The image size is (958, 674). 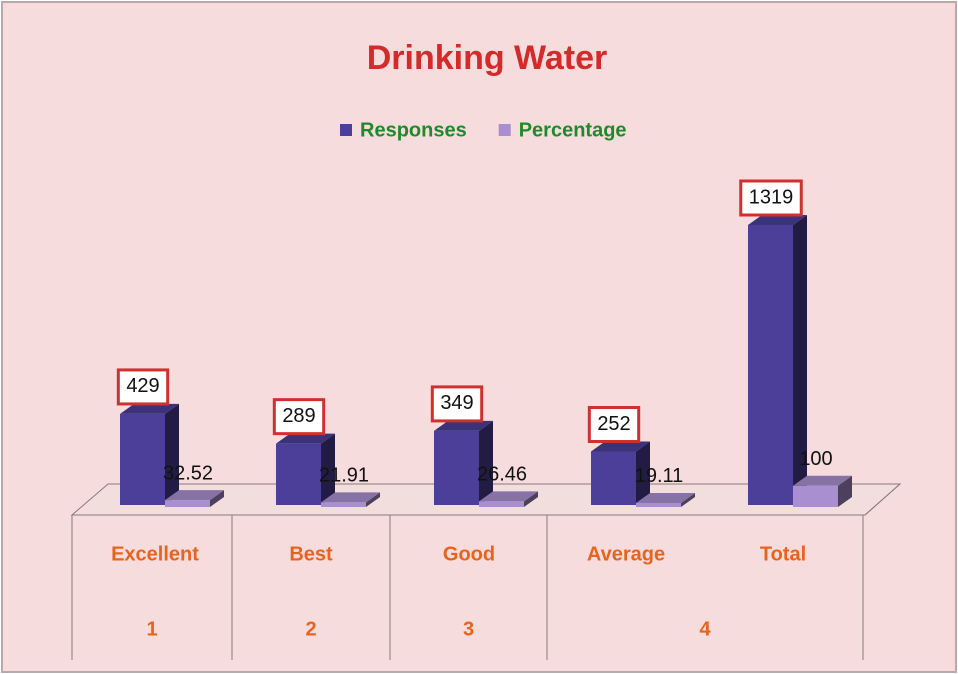 What do you see at coordinates (311, 554) in the screenshot?
I see `x-tick-label: Best` at bounding box center [311, 554].